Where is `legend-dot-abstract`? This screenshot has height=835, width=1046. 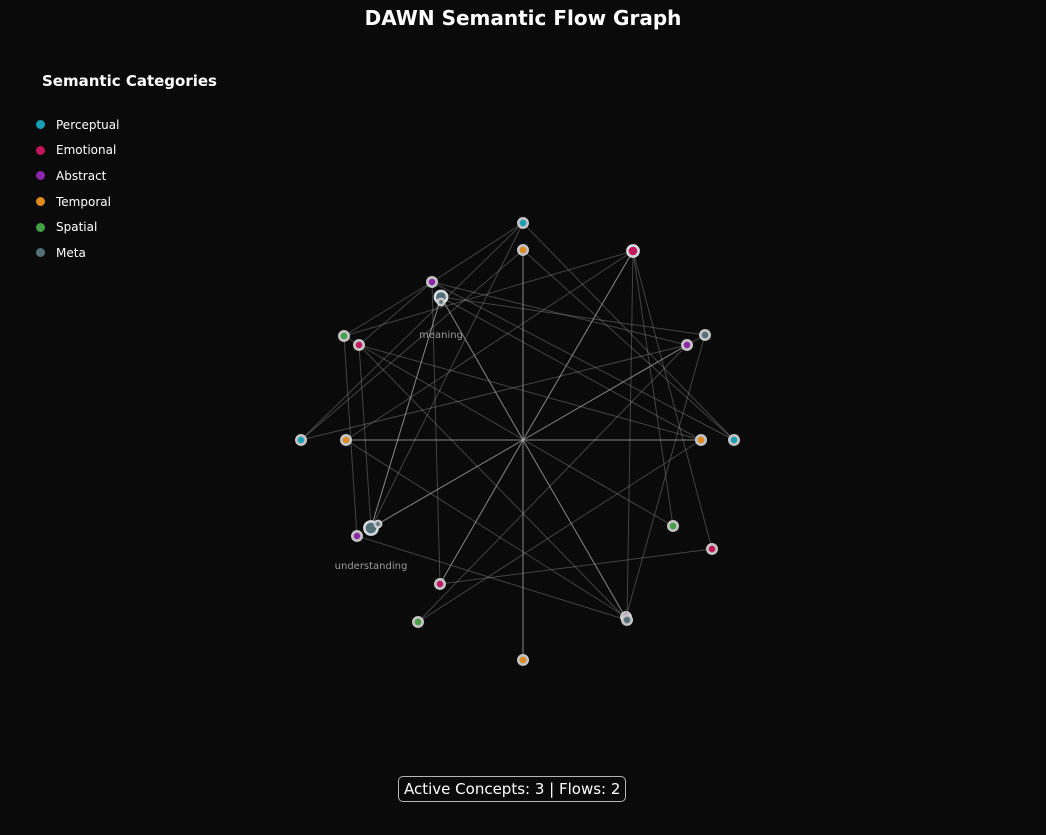
legend-dot-abstract is located at coordinates (40, 176).